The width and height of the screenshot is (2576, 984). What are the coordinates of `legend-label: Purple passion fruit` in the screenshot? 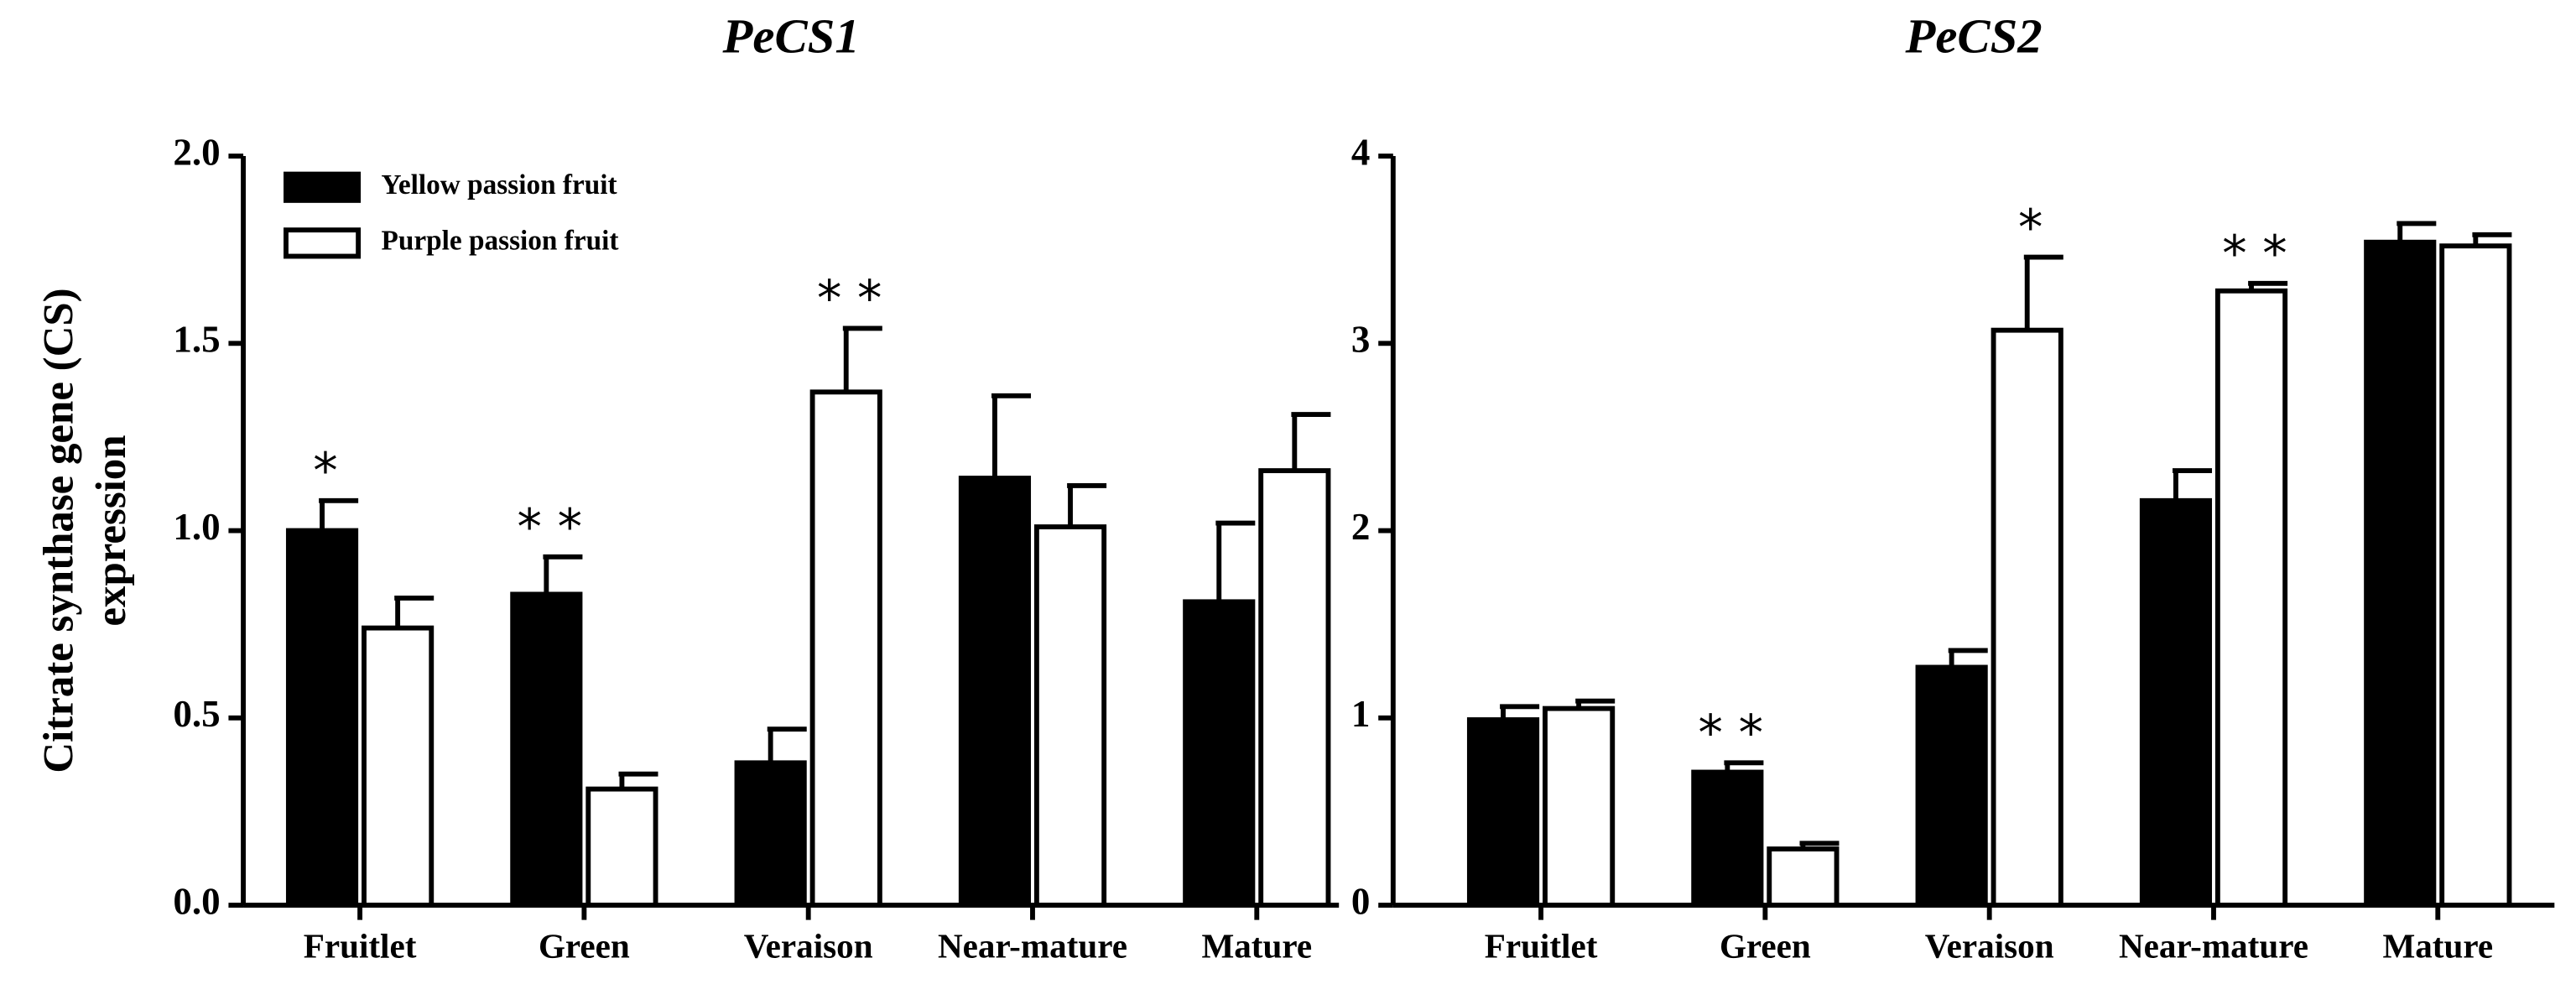 It's located at (500, 240).